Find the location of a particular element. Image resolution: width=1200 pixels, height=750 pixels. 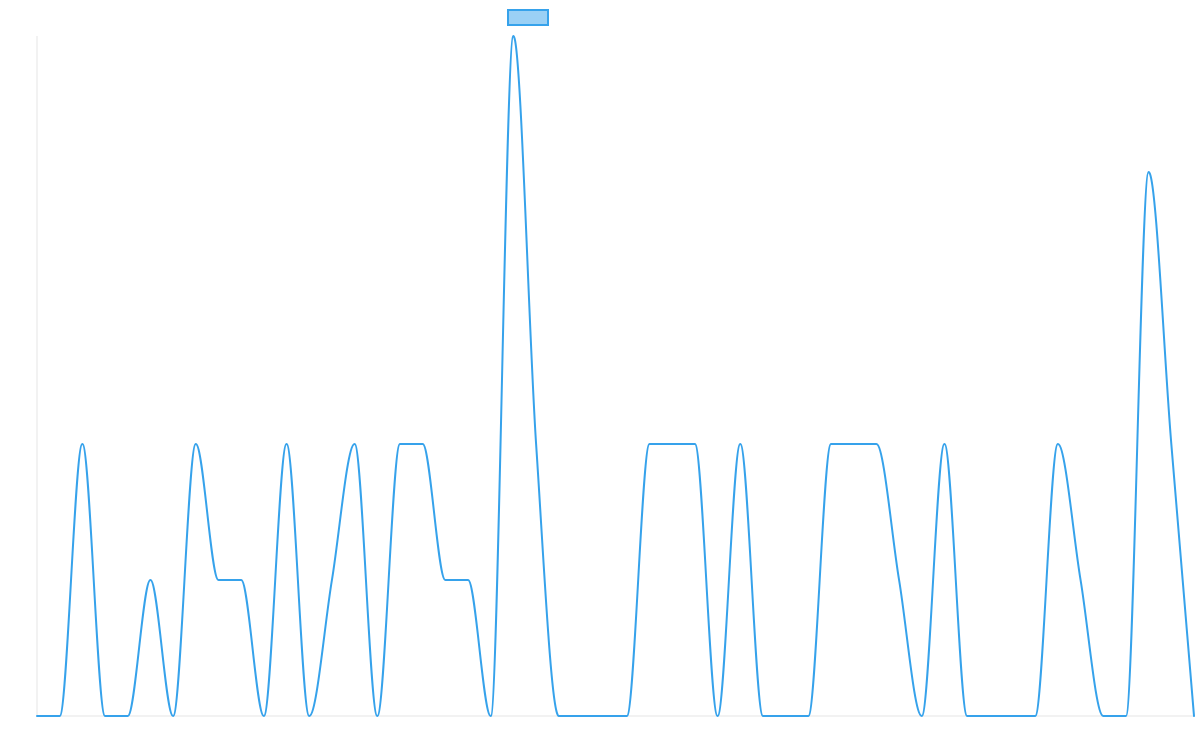

legend is located at coordinates (528, 17).